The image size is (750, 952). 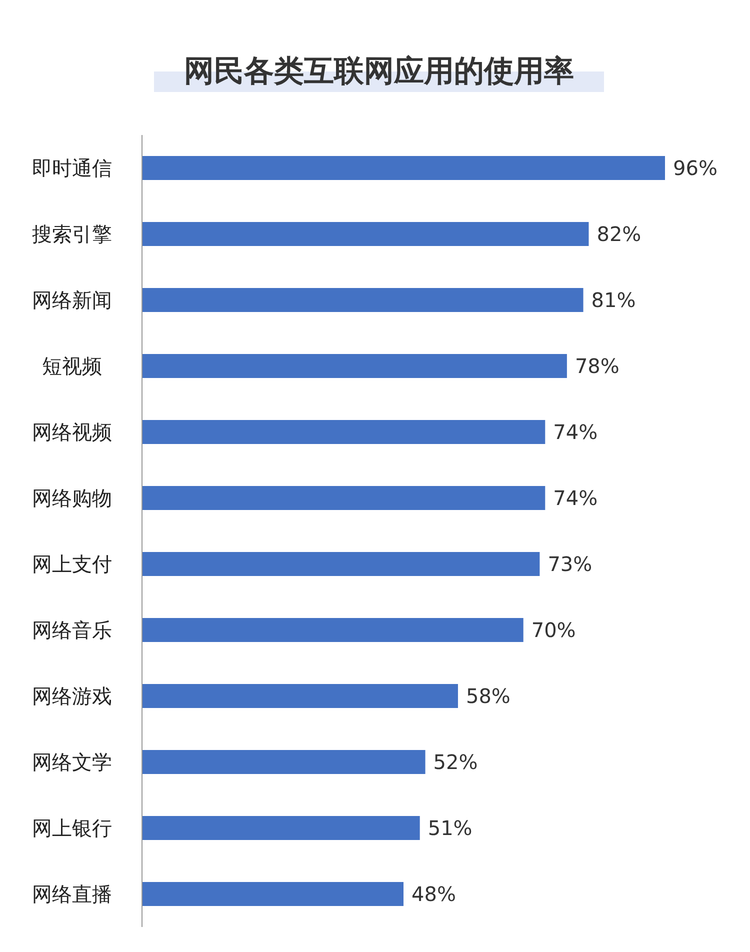 I want to click on y-tick-label: 网络直播, so click(x=72, y=894).